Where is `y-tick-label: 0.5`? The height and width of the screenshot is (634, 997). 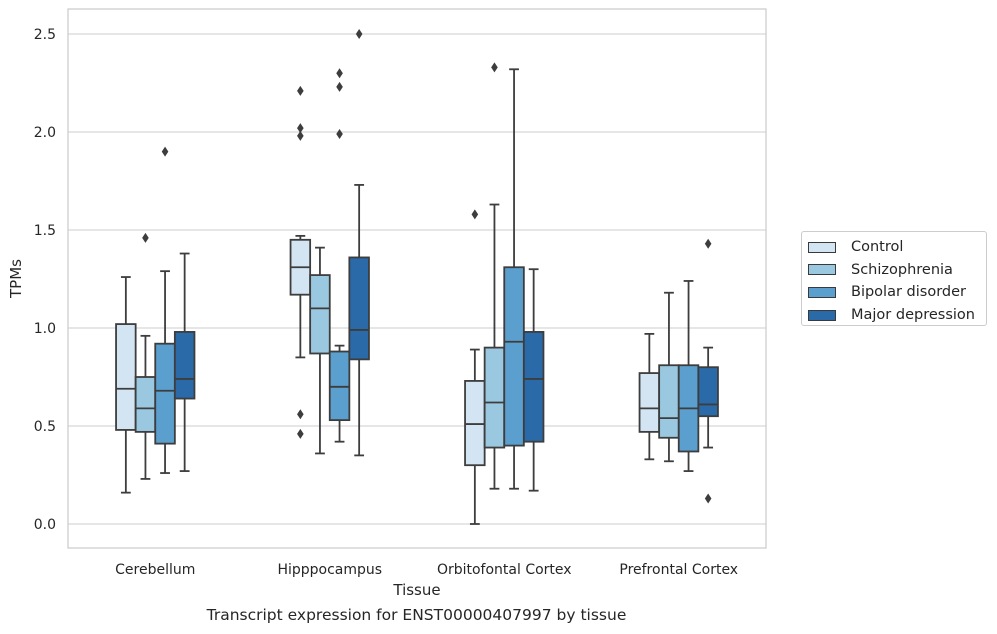 y-tick-label: 0.5 is located at coordinates (45, 427).